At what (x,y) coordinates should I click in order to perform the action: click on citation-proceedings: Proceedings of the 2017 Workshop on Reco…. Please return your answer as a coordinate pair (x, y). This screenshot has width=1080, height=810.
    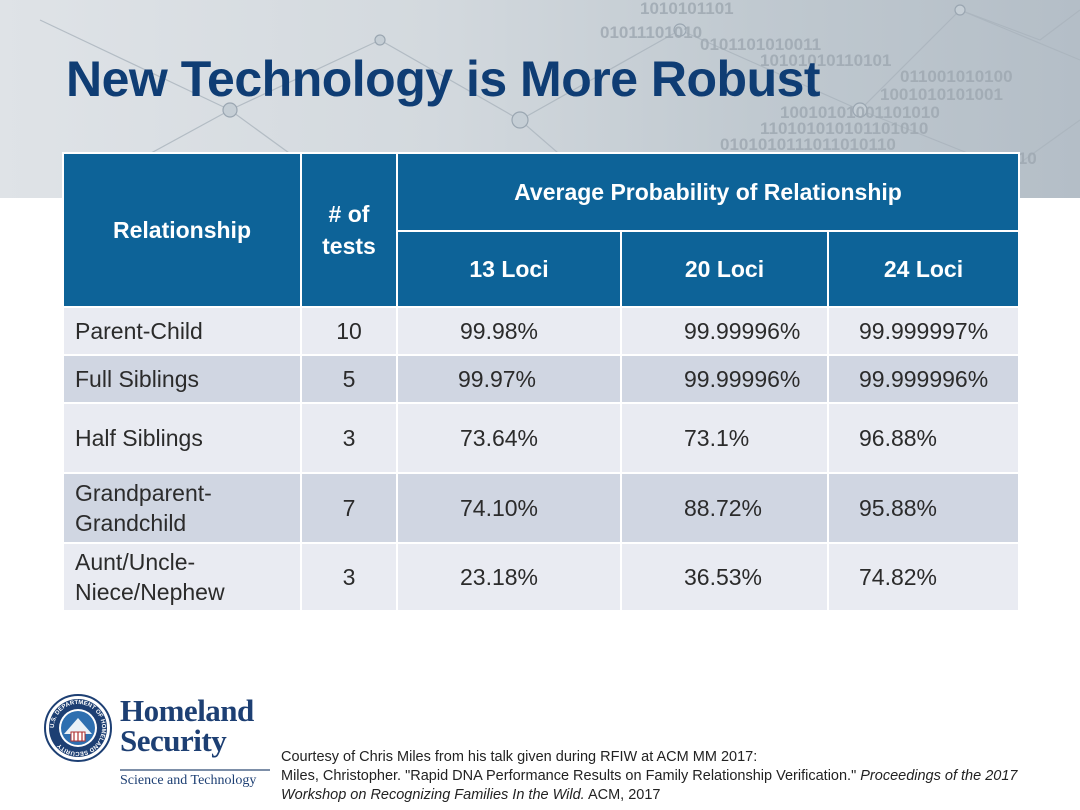
    Looking at the image, I should click on (649, 785).